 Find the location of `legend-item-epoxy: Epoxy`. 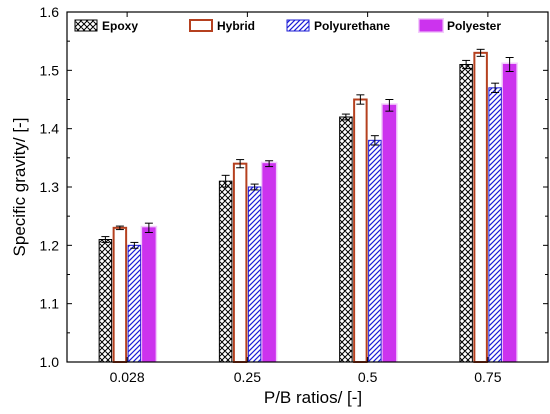

legend-item-epoxy: Epoxy is located at coordinates (106, 26).